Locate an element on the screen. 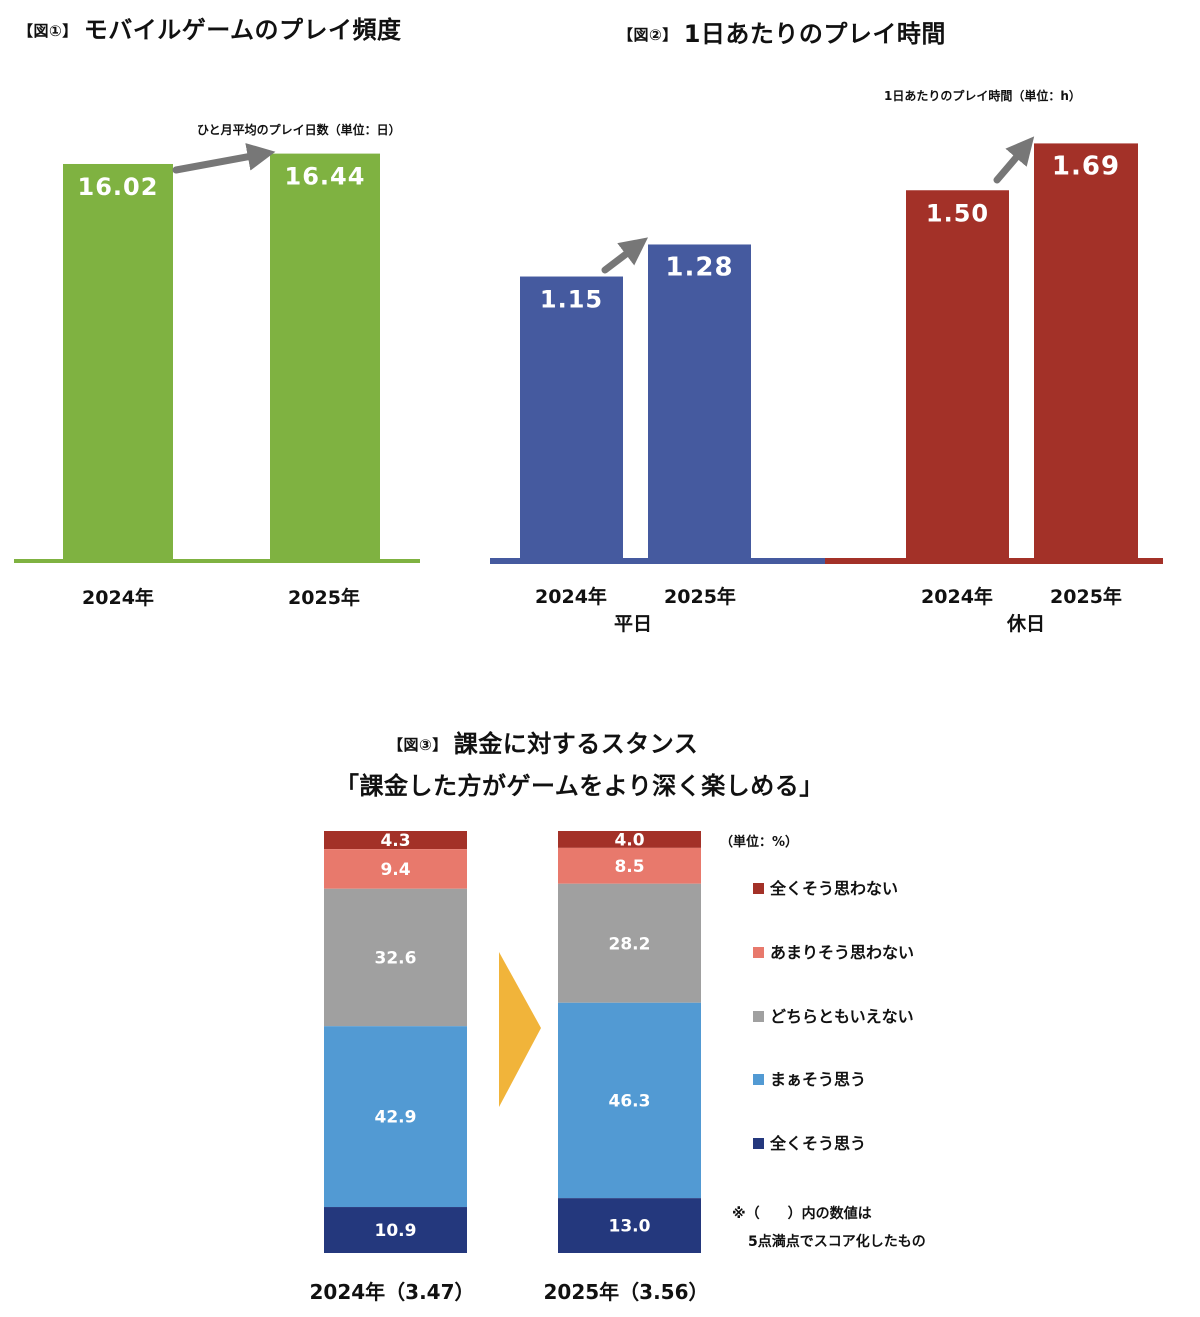 This screenshot has width=1200, height=1317. stack-segment-2025-disagree is located at coordinates (629, 865).